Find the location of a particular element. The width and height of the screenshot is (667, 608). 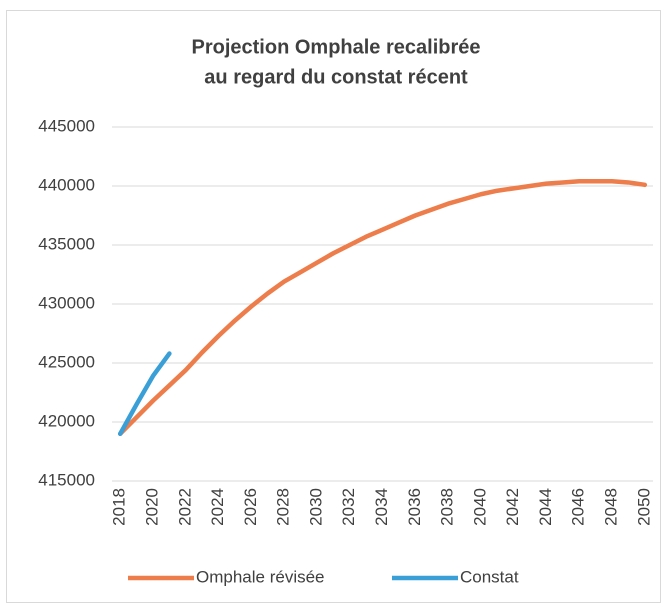

x-tick-label: 2048 is located at coordinates (610, 507).